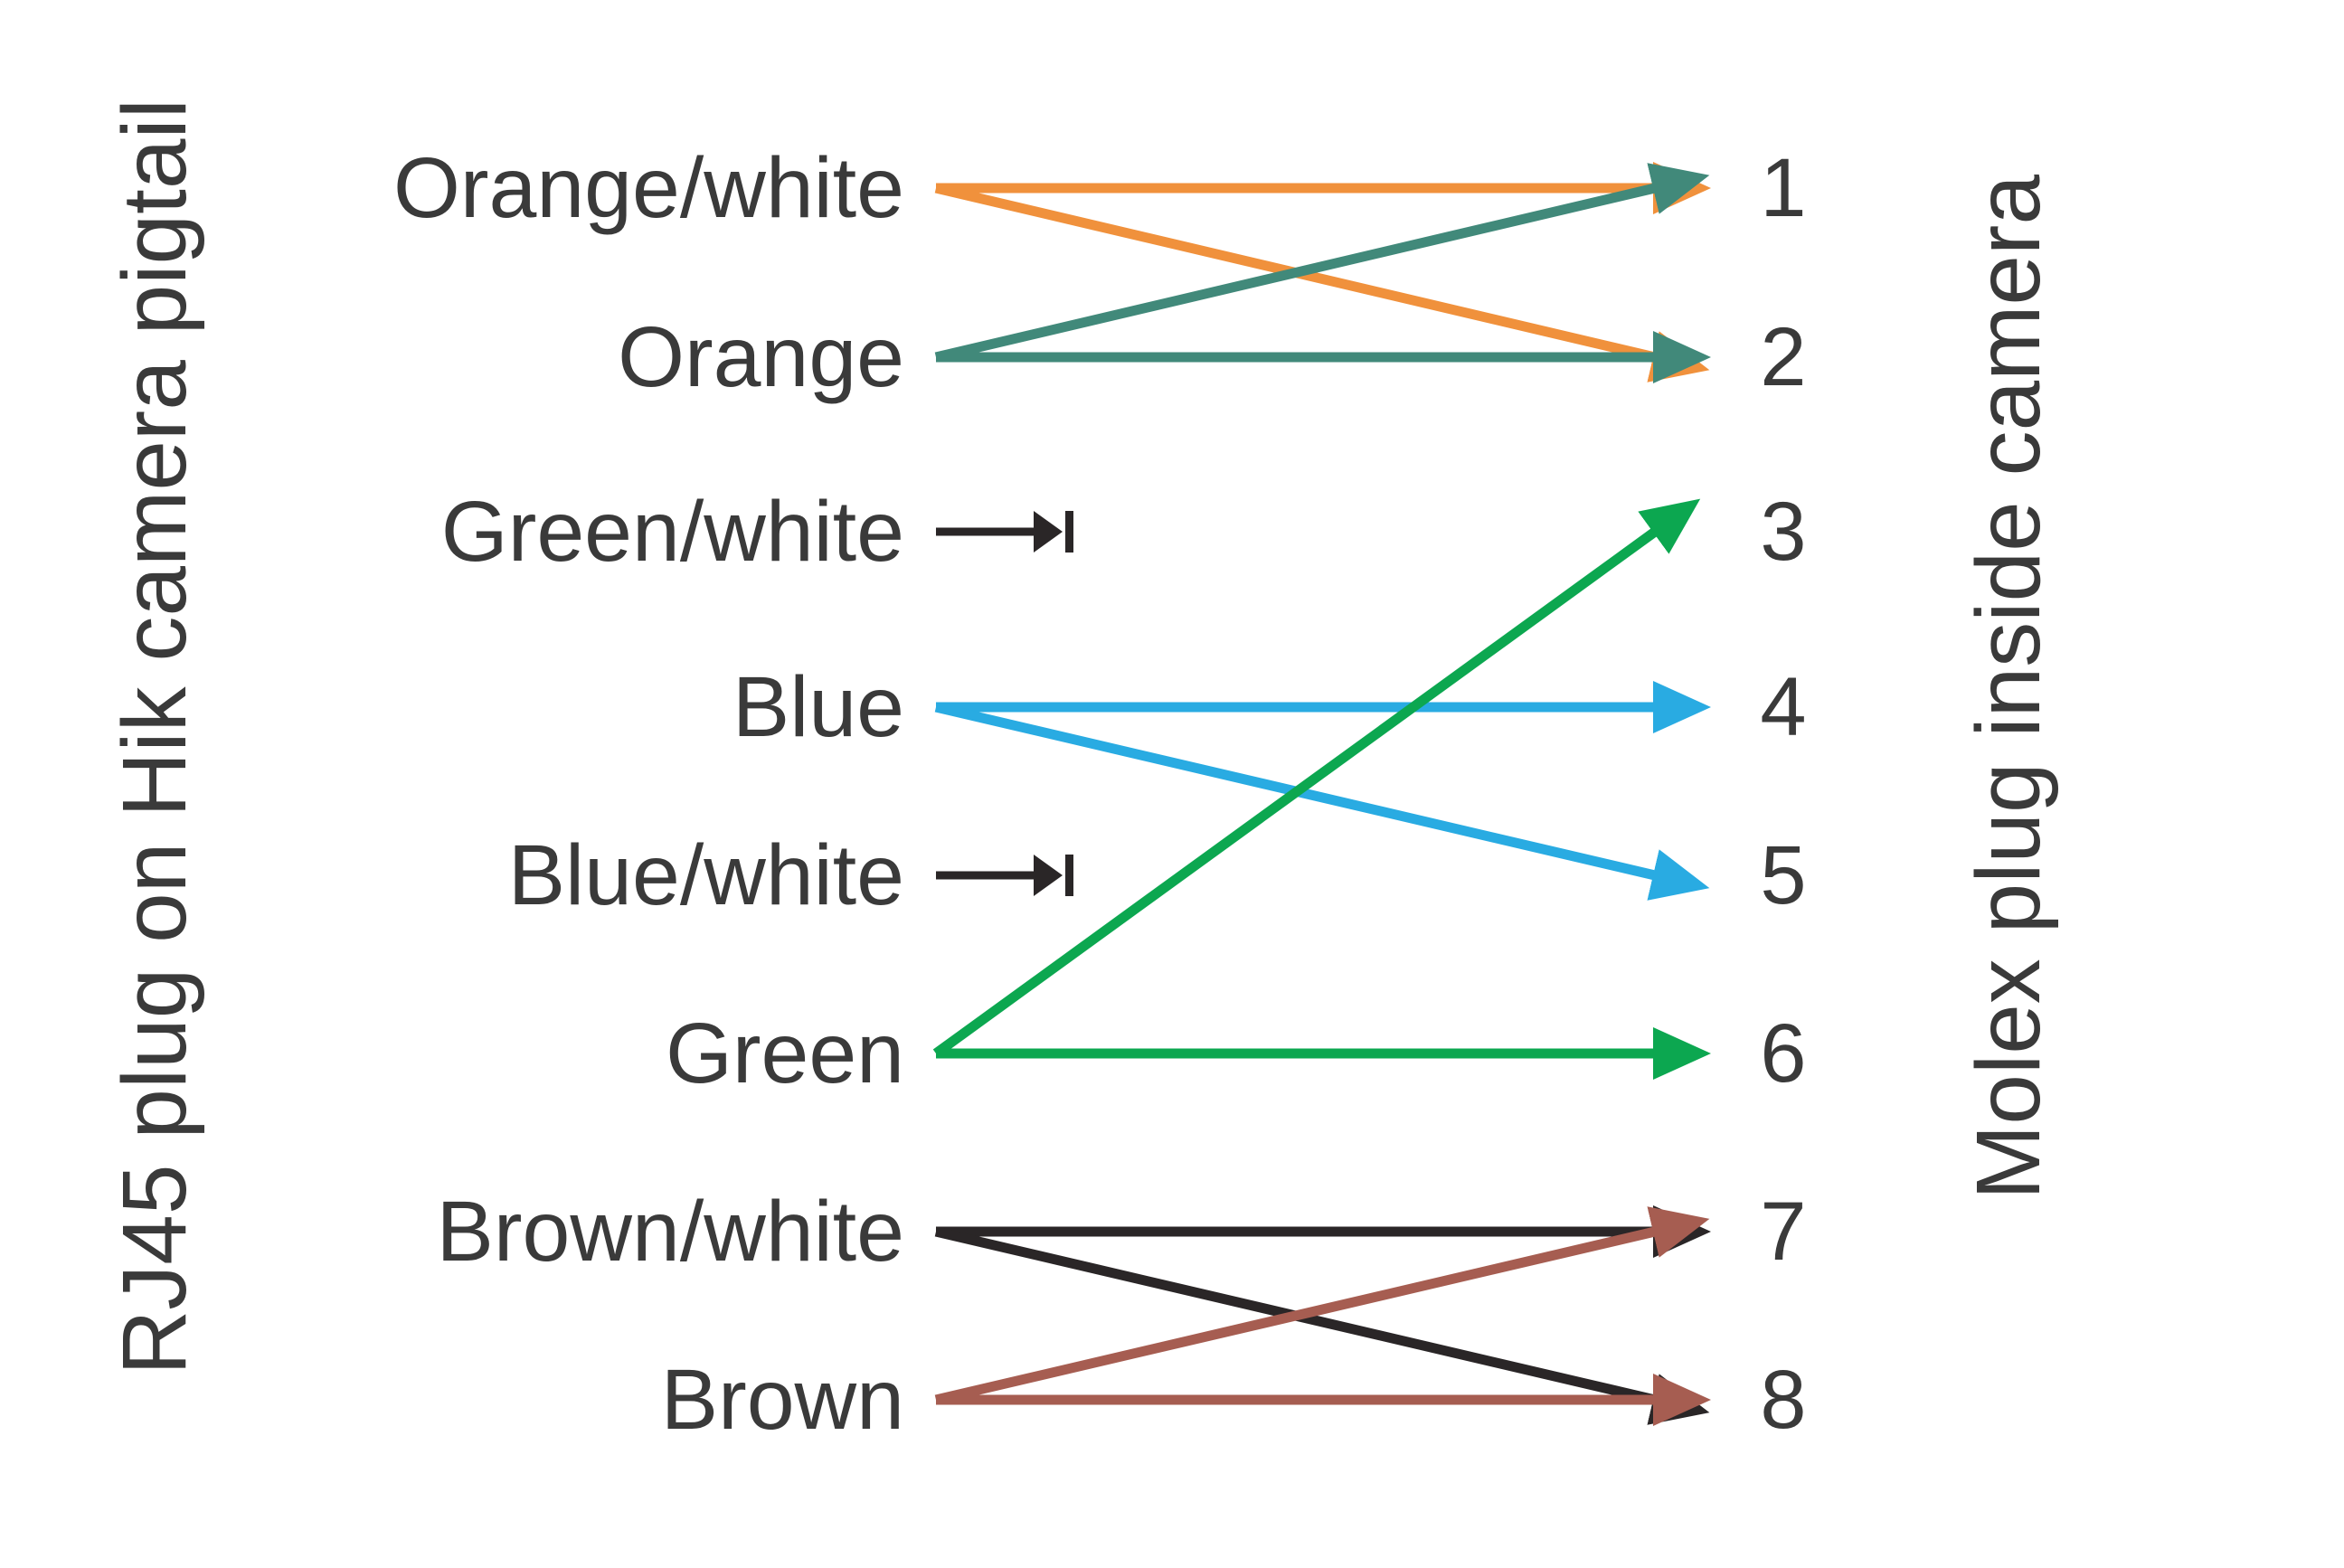 This screenshot has height=1568, width=2344. Describe the element at coordinates (785, 1053) in the screenshot. I see `wire-label: Green` at that location.